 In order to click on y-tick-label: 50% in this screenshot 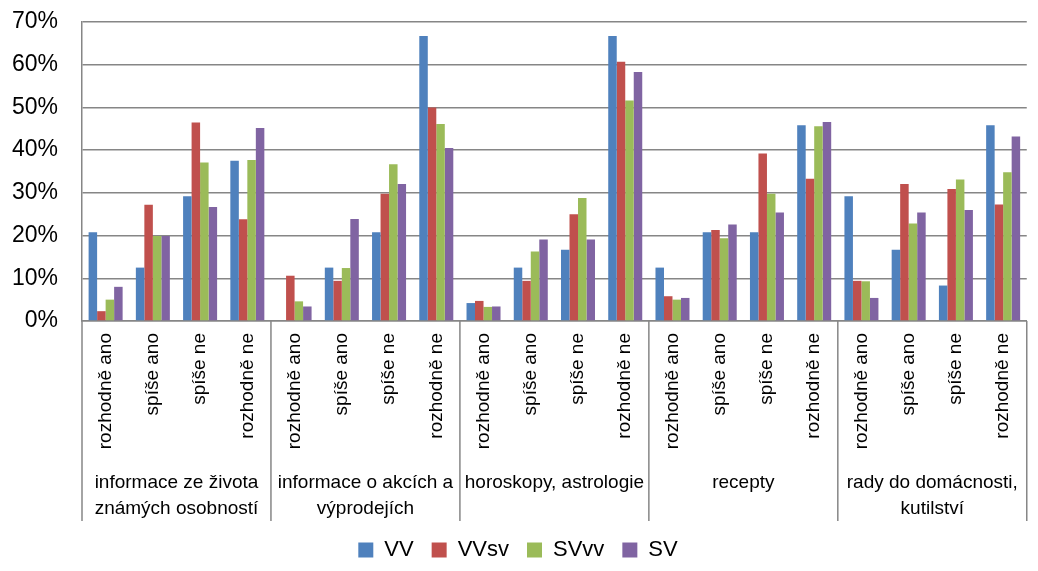, I will do `click(34, 105)`.